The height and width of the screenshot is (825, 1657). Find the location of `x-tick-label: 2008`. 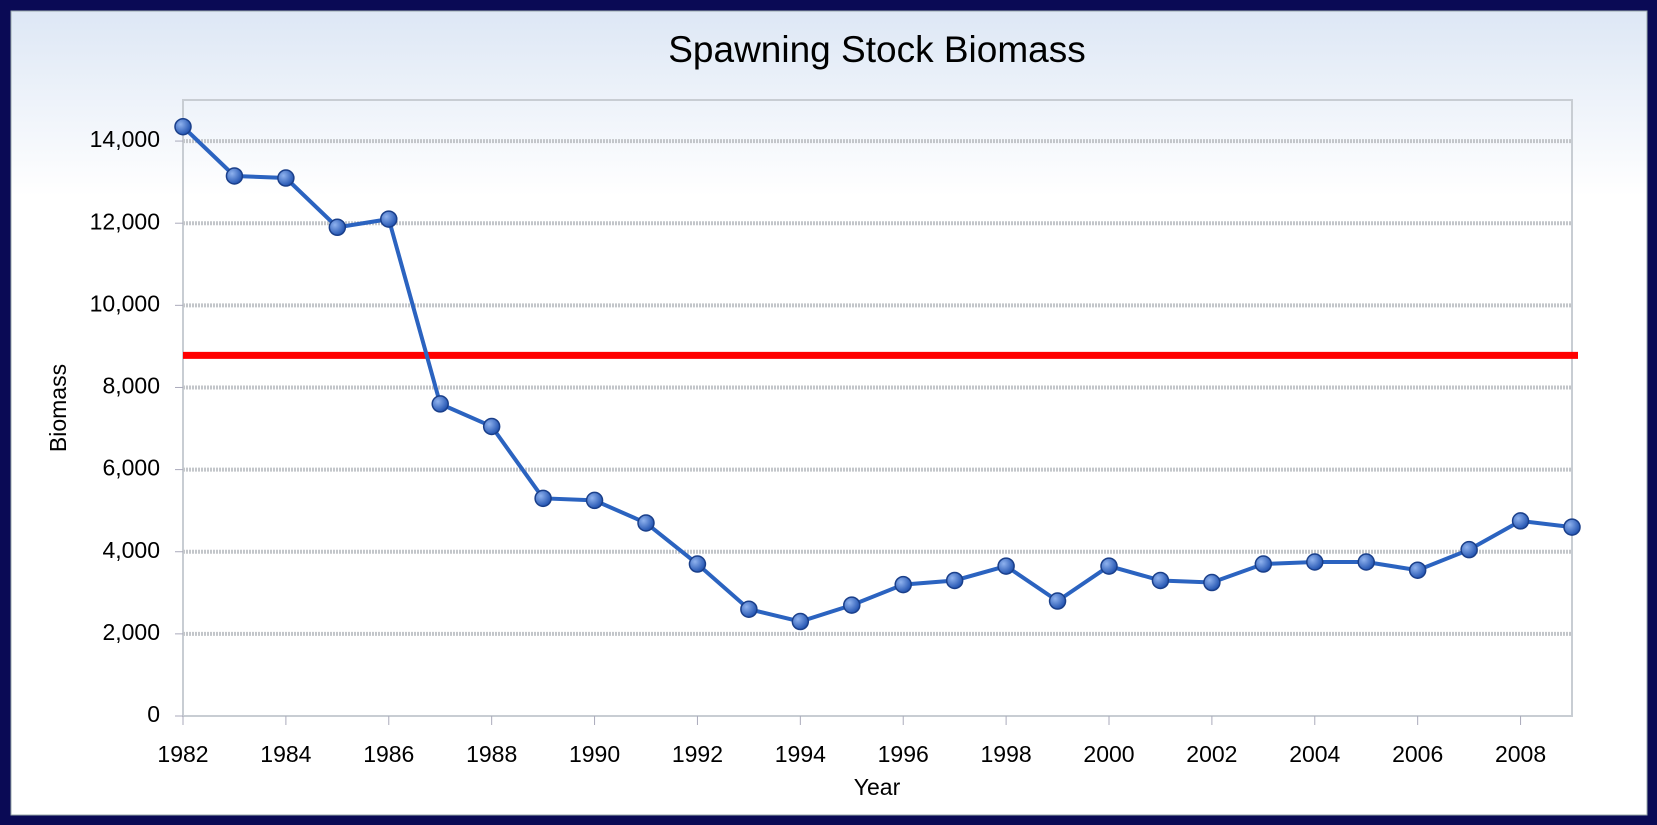

x-tick-label: 2008 is located at coordinates (1520, 754).